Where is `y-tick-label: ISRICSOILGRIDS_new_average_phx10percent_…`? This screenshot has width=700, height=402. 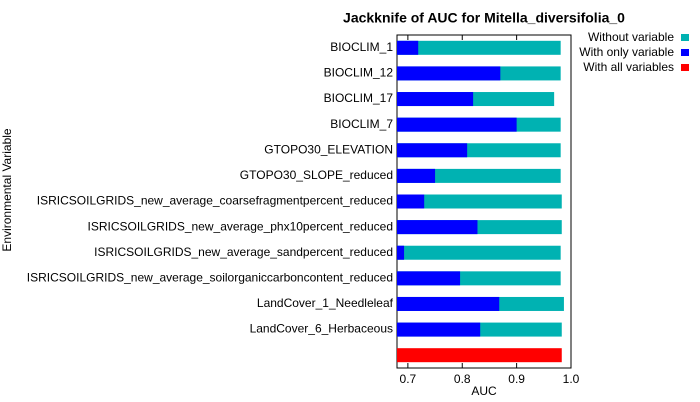
y-tick-label: ISRICSOILGRIDS_new_average_phx10percent_… is located at coordinates (240, 226).